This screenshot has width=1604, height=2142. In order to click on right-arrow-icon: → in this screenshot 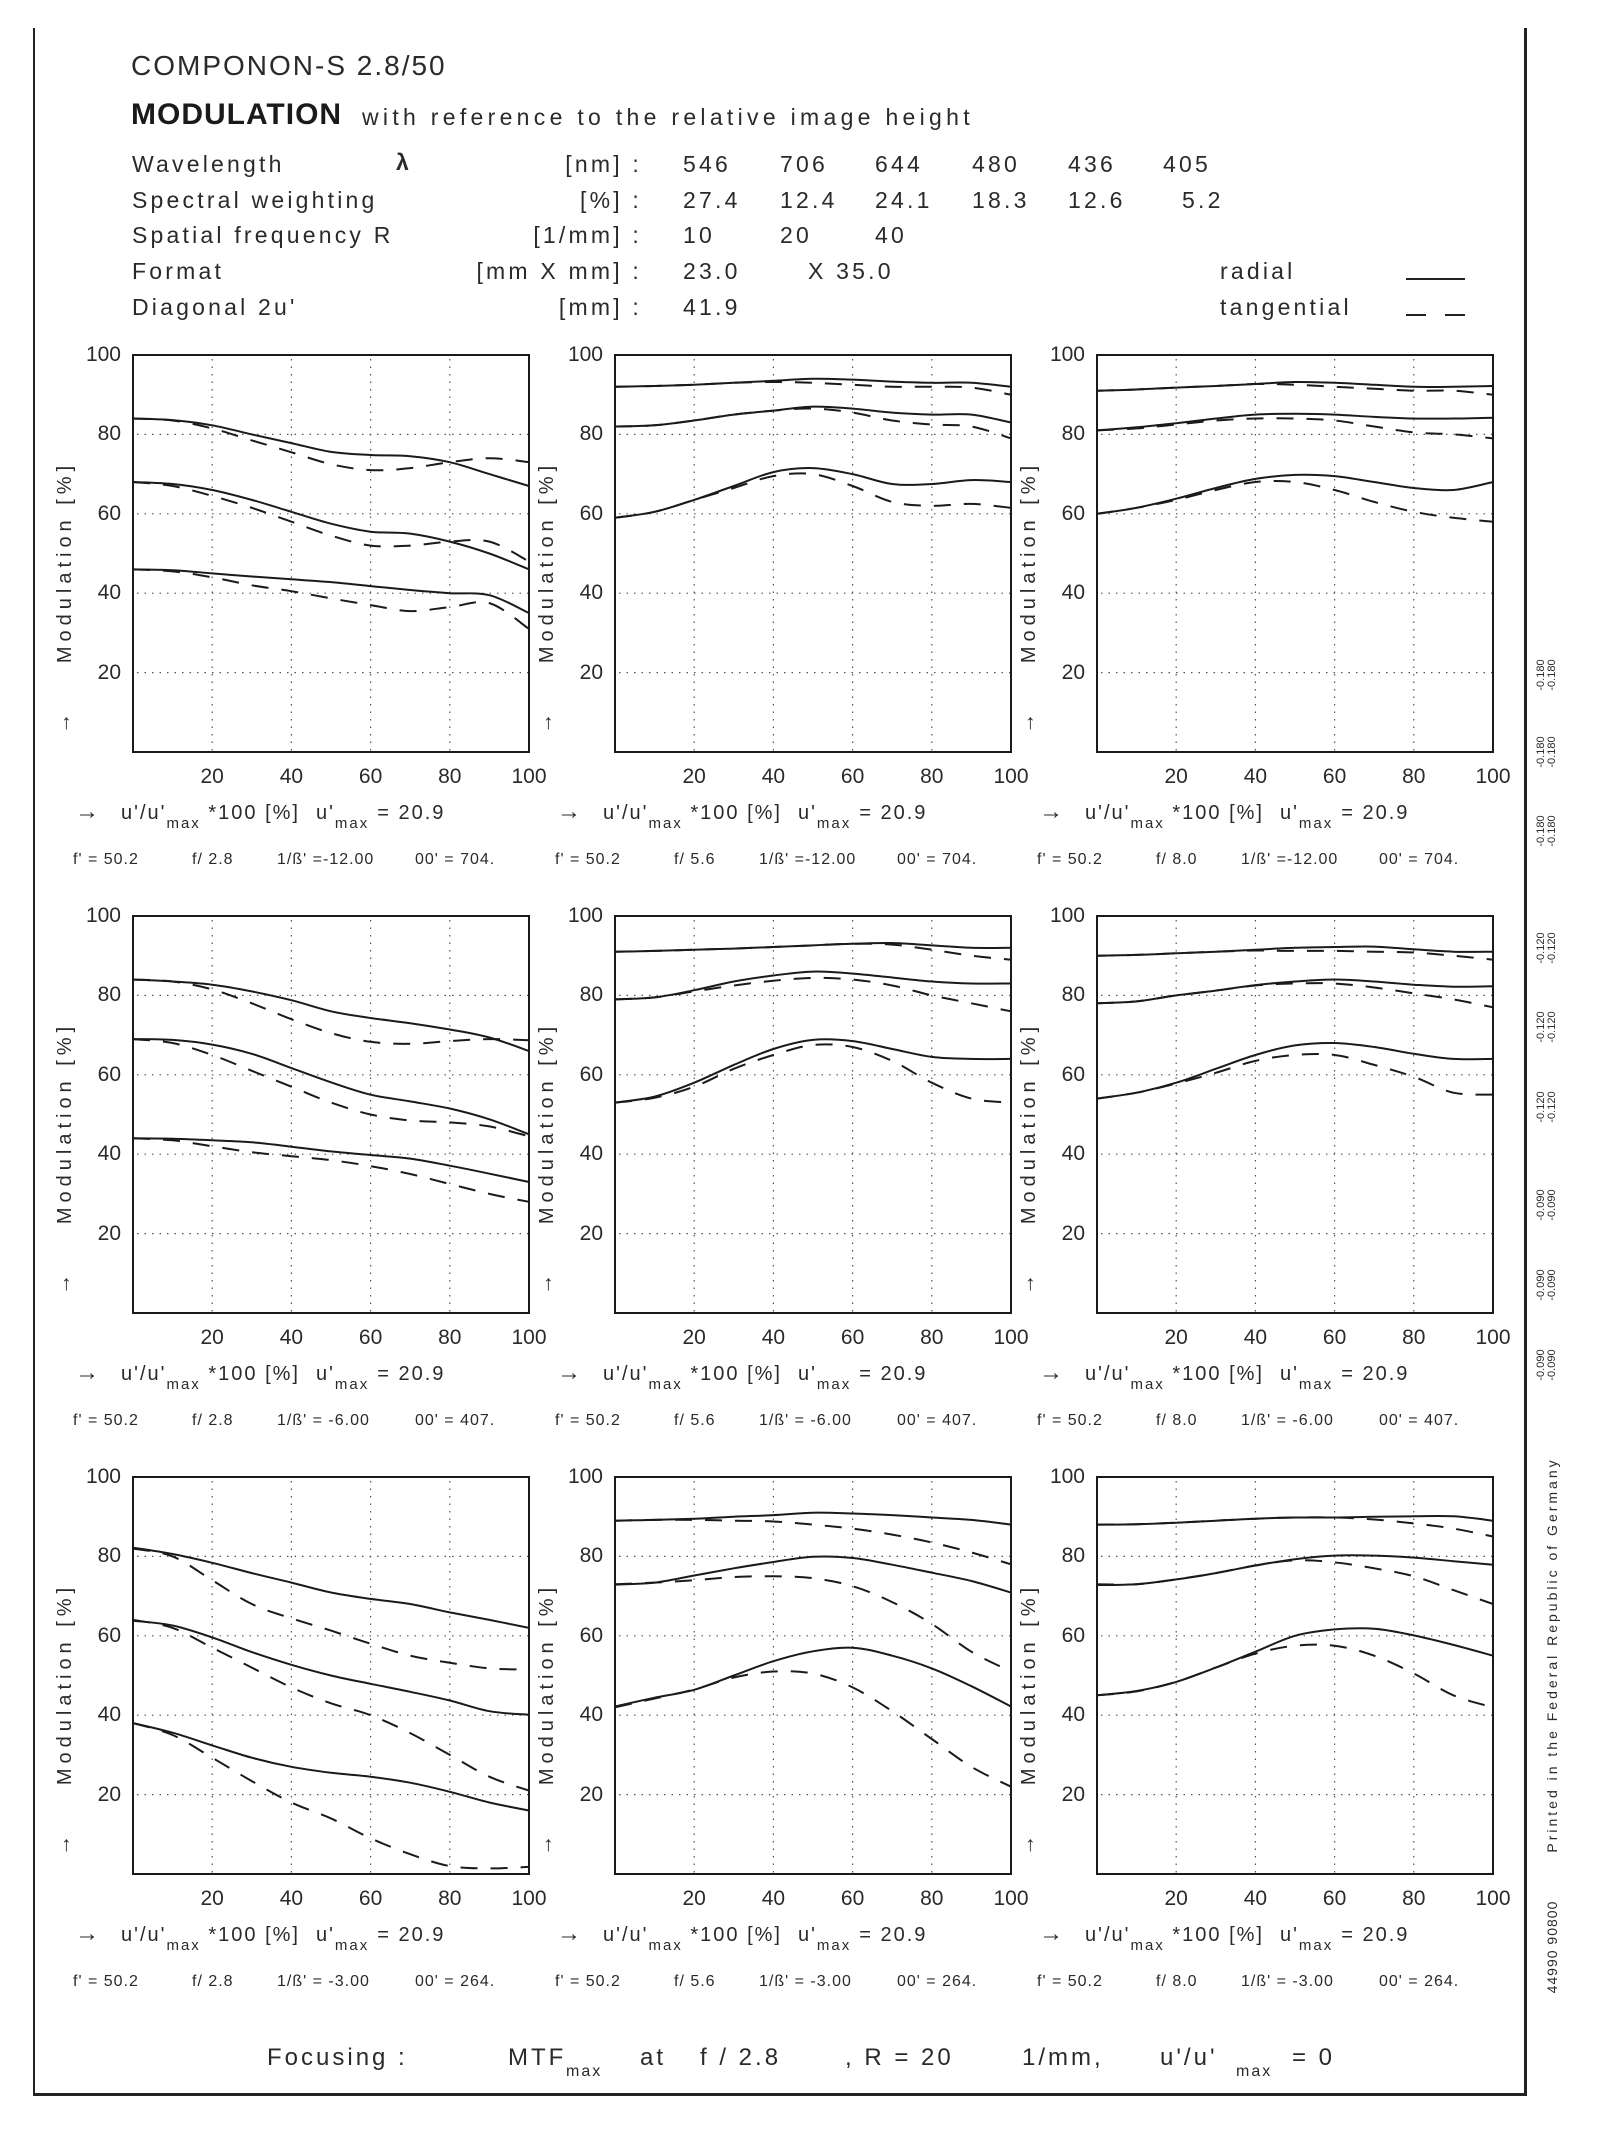, I will do `click(1052, 811)`.